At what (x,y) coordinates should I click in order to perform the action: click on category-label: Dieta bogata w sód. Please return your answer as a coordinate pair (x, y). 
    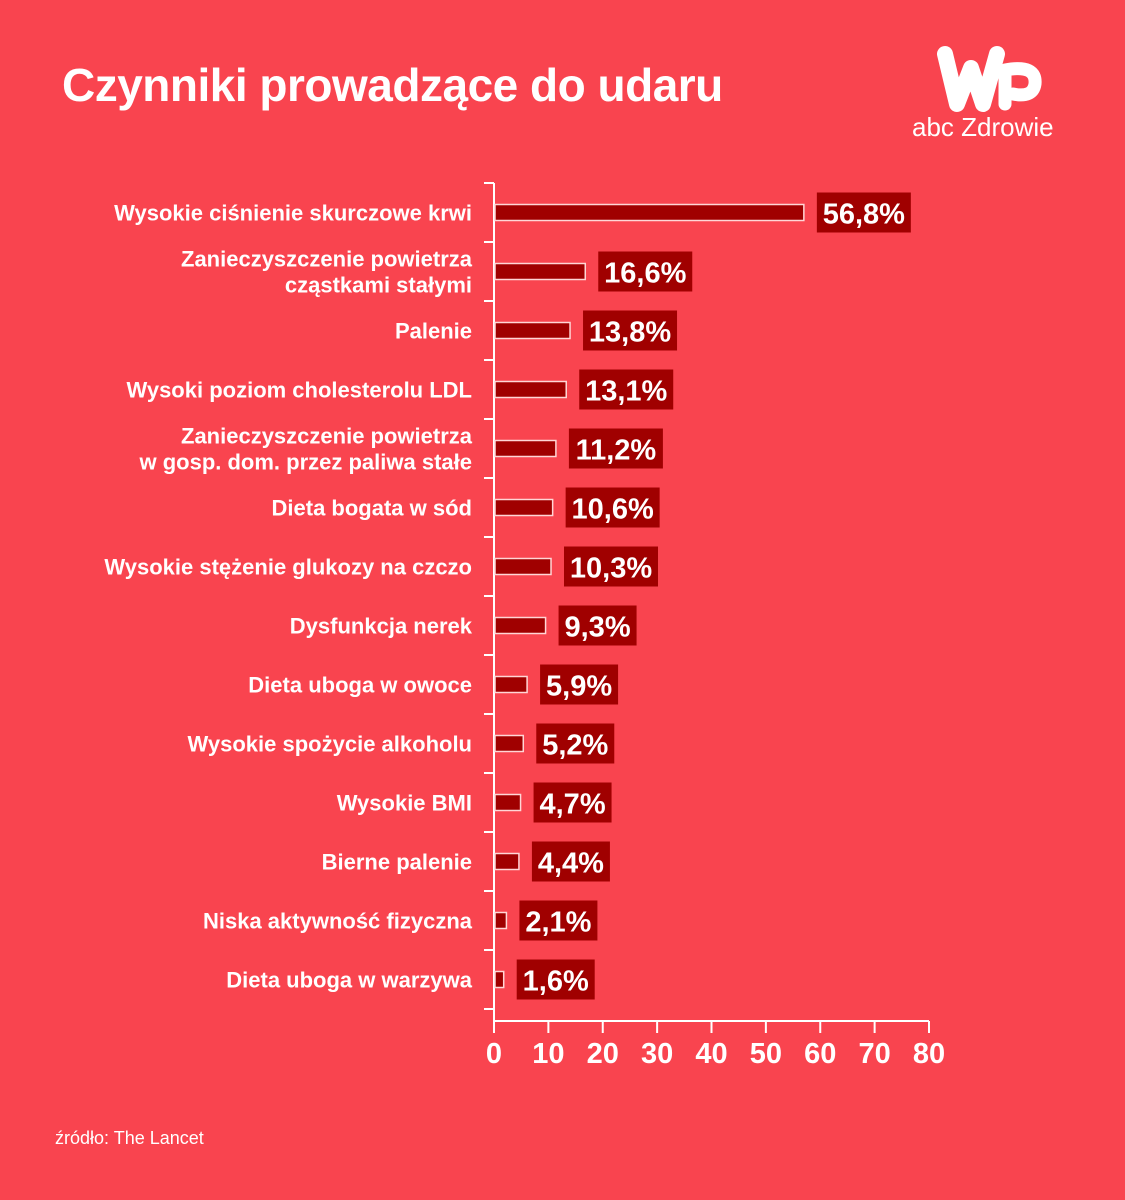
    Looking at the image, I should click on (372, 508).